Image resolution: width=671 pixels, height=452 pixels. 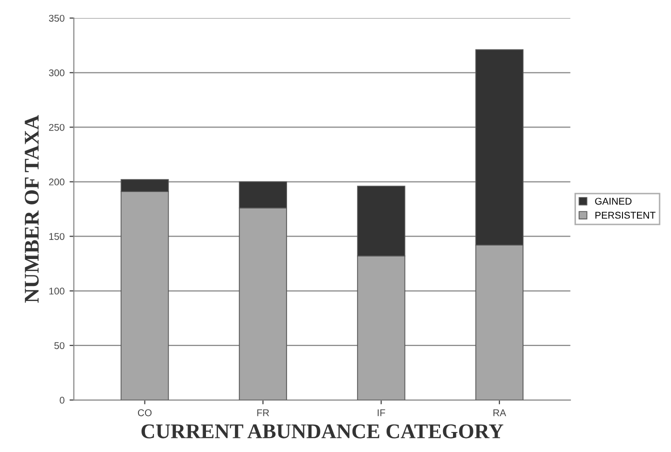 What do you see at coordinates (62, 400) in the screenshot?
I see `y-tick-label: 0` at bounding box center [62, 400].